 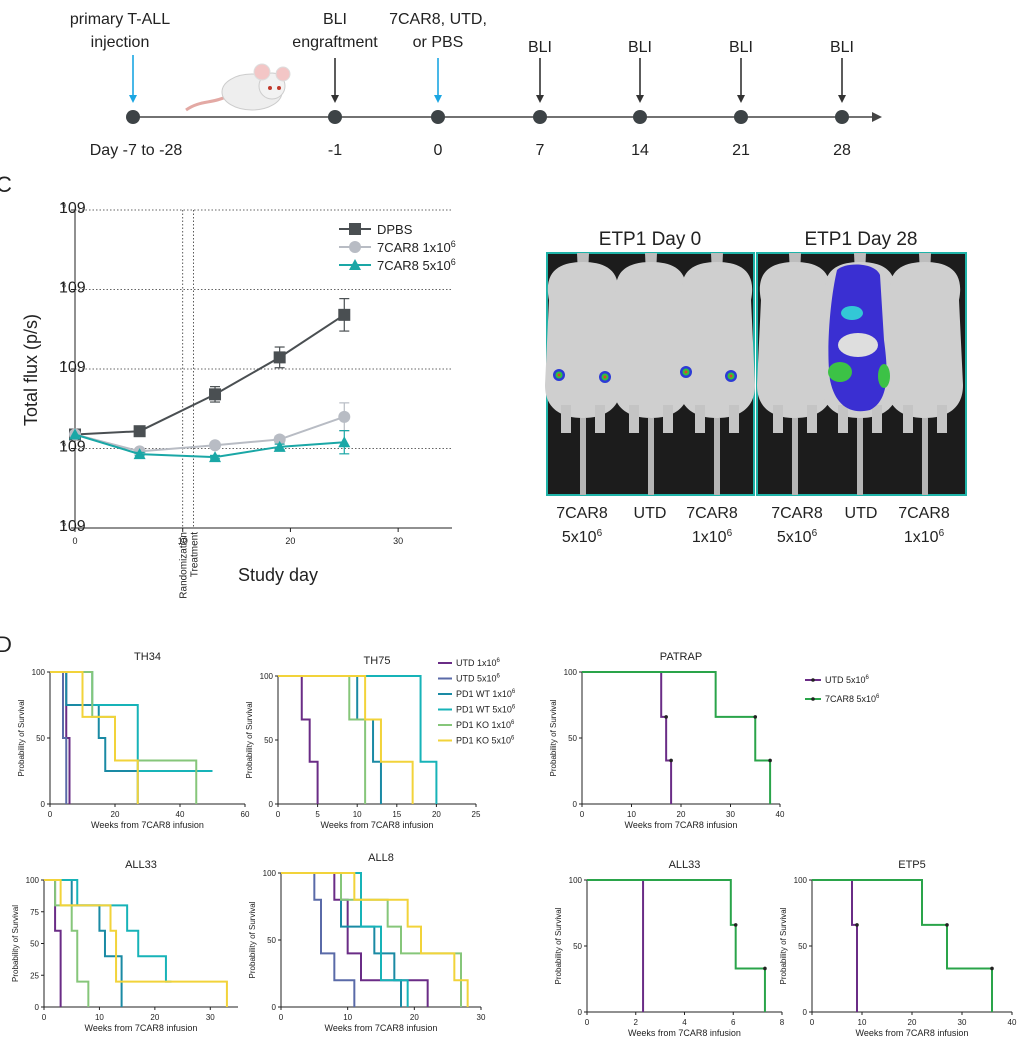 What do you see at coordinates (717, 456) in the screenshot?
I see `mouse-2-tail` at bounding box center [717, 456].